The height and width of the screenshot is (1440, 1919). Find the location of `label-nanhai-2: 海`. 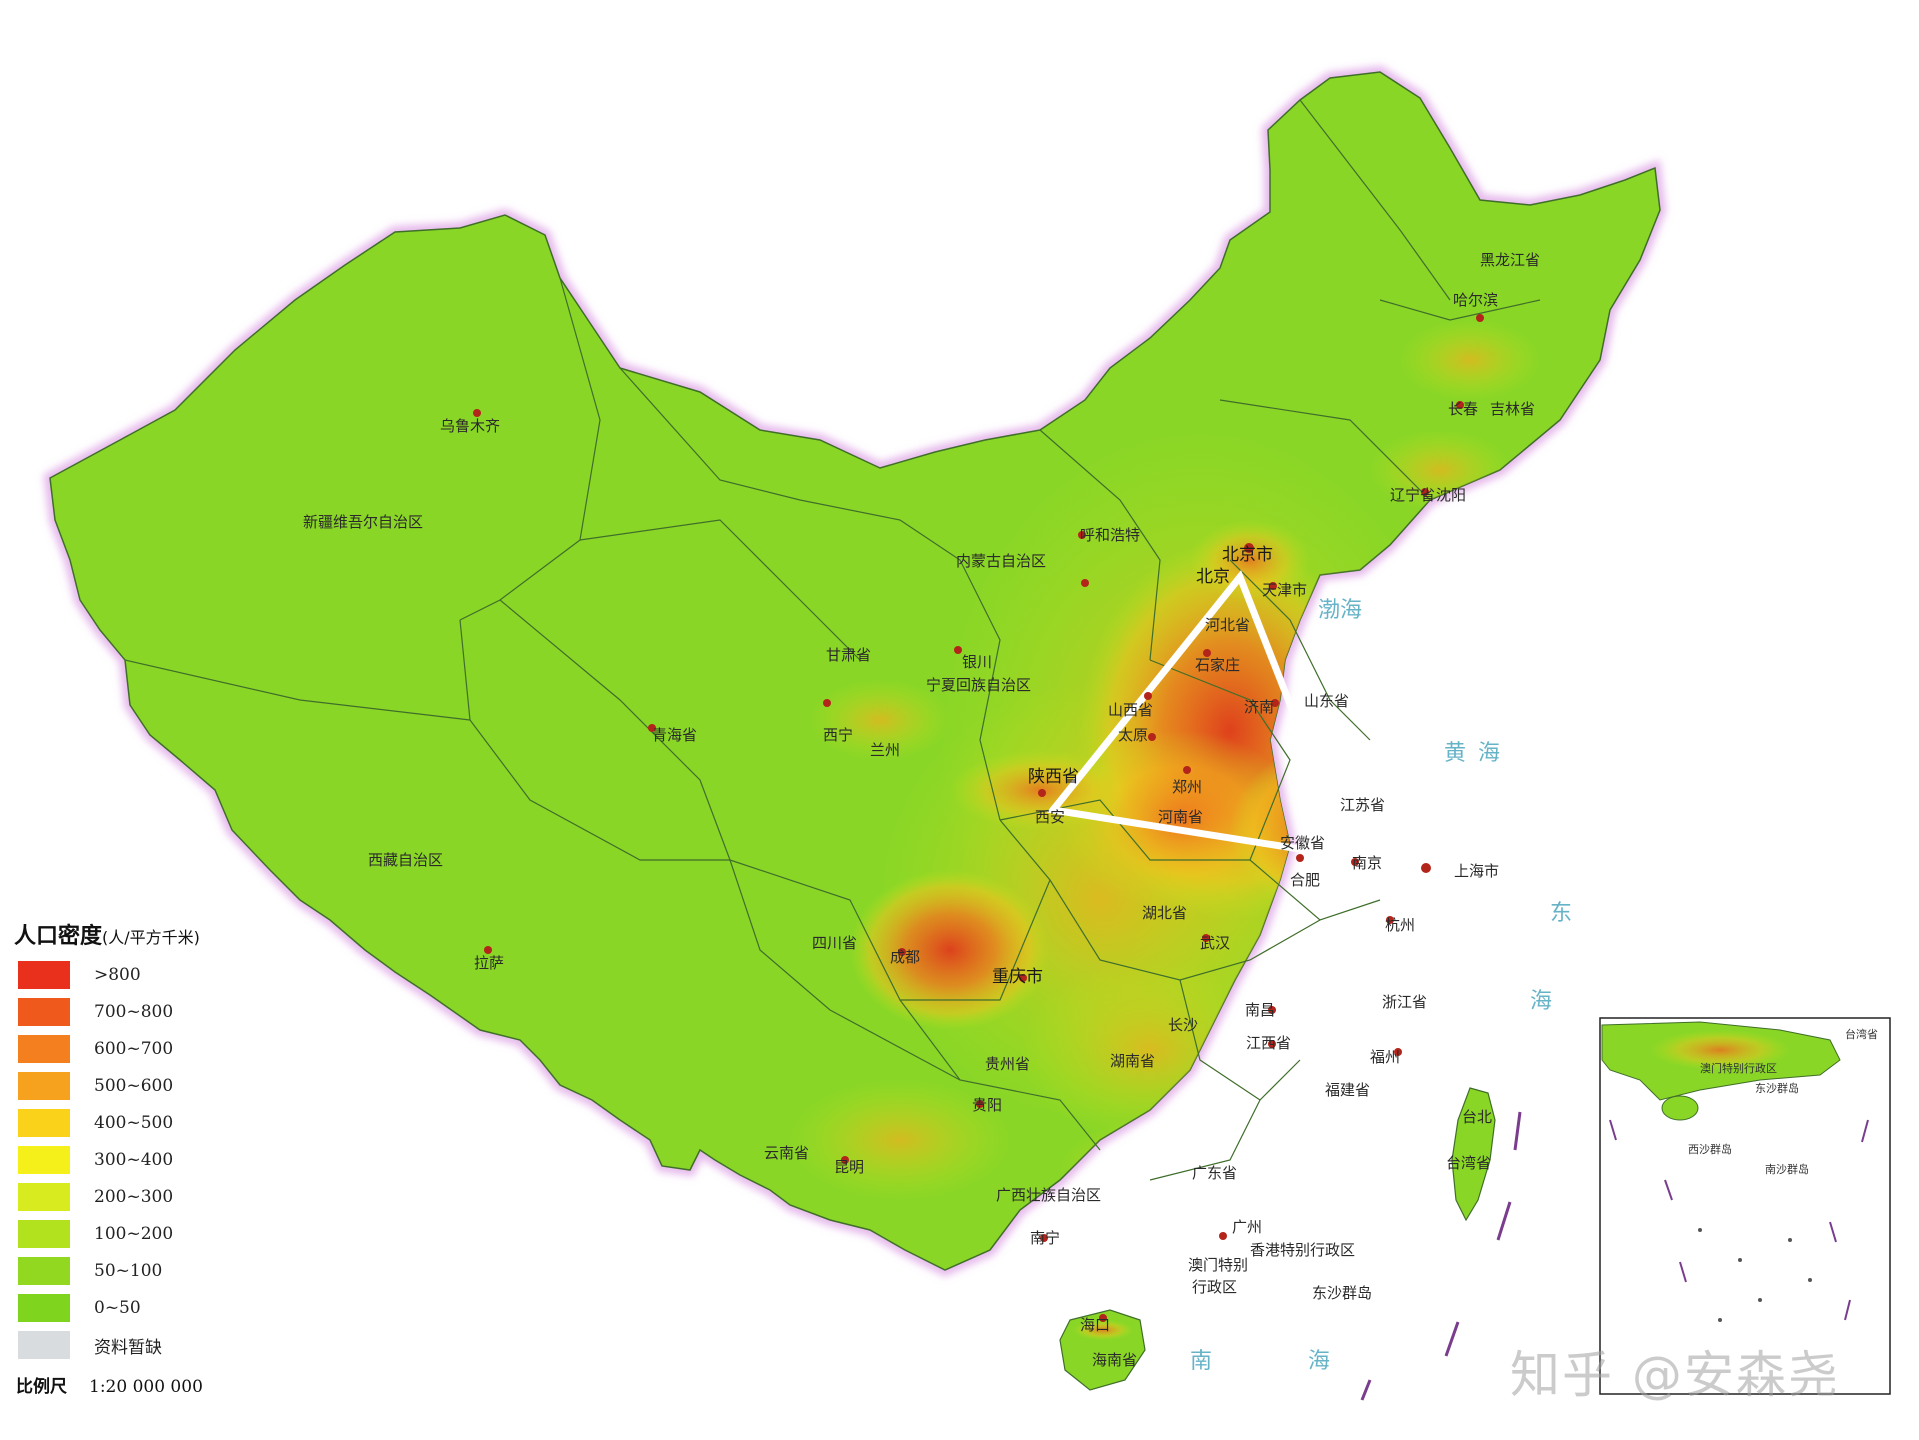

label-nanhai-2: 海 is located at coordinates (1319, 1361).